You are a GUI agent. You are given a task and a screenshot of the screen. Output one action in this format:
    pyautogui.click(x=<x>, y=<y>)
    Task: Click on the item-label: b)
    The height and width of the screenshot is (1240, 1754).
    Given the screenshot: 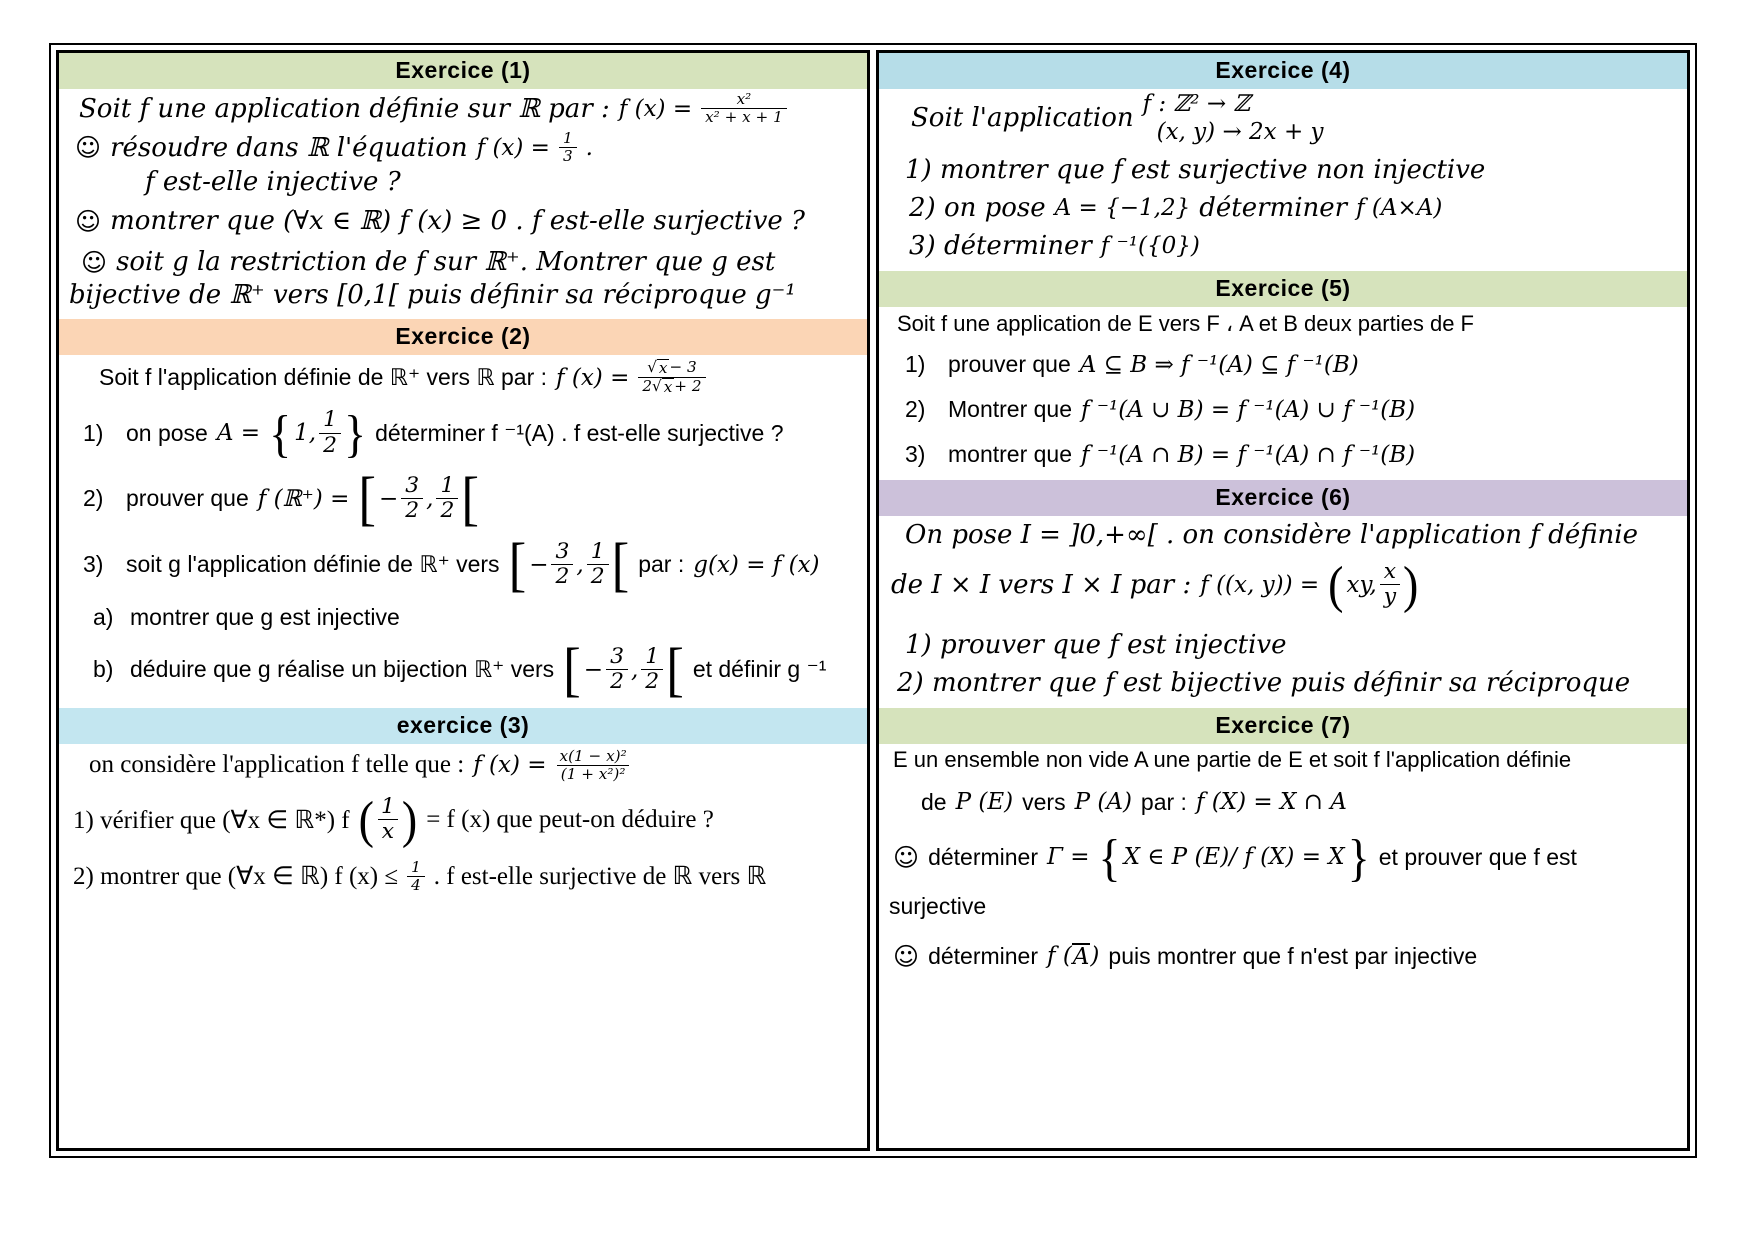 What is the action you would take?
    pyautogui.click(x=103, y=669)
    